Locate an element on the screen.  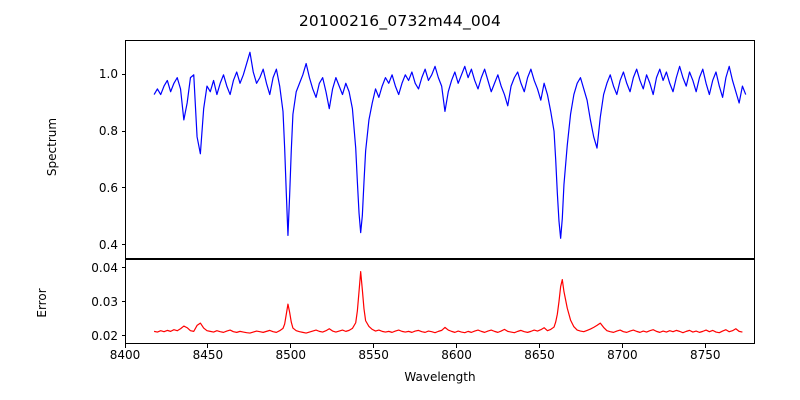
x-tick-label: 8400 is located at coordinates (125, 355).